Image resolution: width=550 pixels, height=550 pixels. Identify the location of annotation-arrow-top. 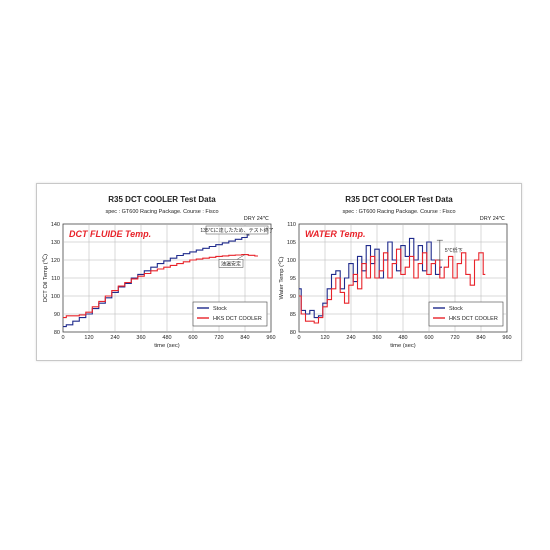
(247, 234).